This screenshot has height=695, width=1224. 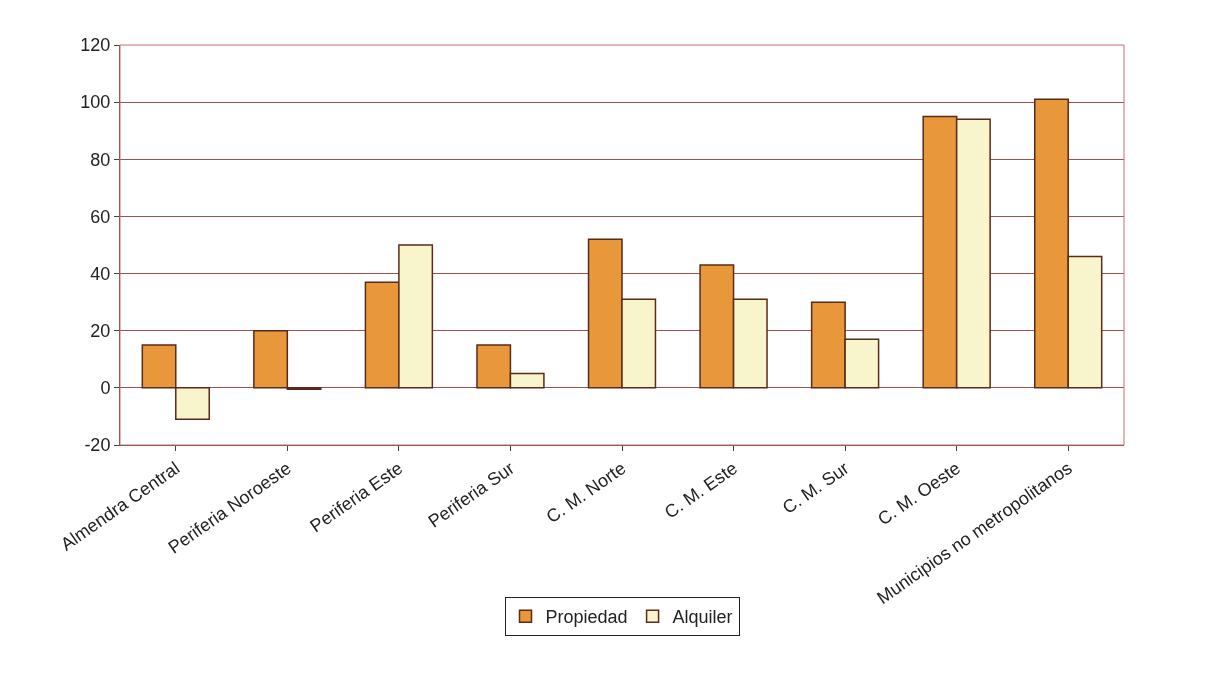 I want to click on legend-label: Alquiler, so click(x=702, y=617).